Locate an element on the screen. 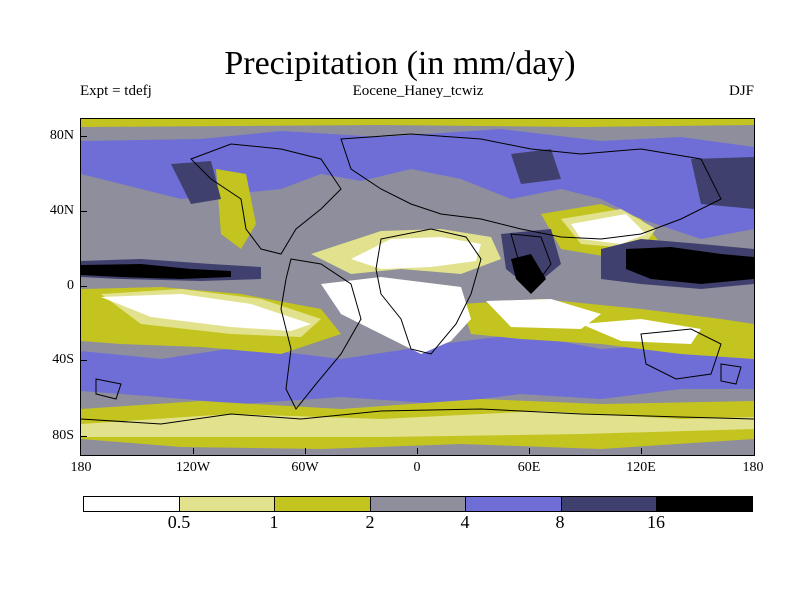  season-label: DJF is located at coordinates (741, 91).